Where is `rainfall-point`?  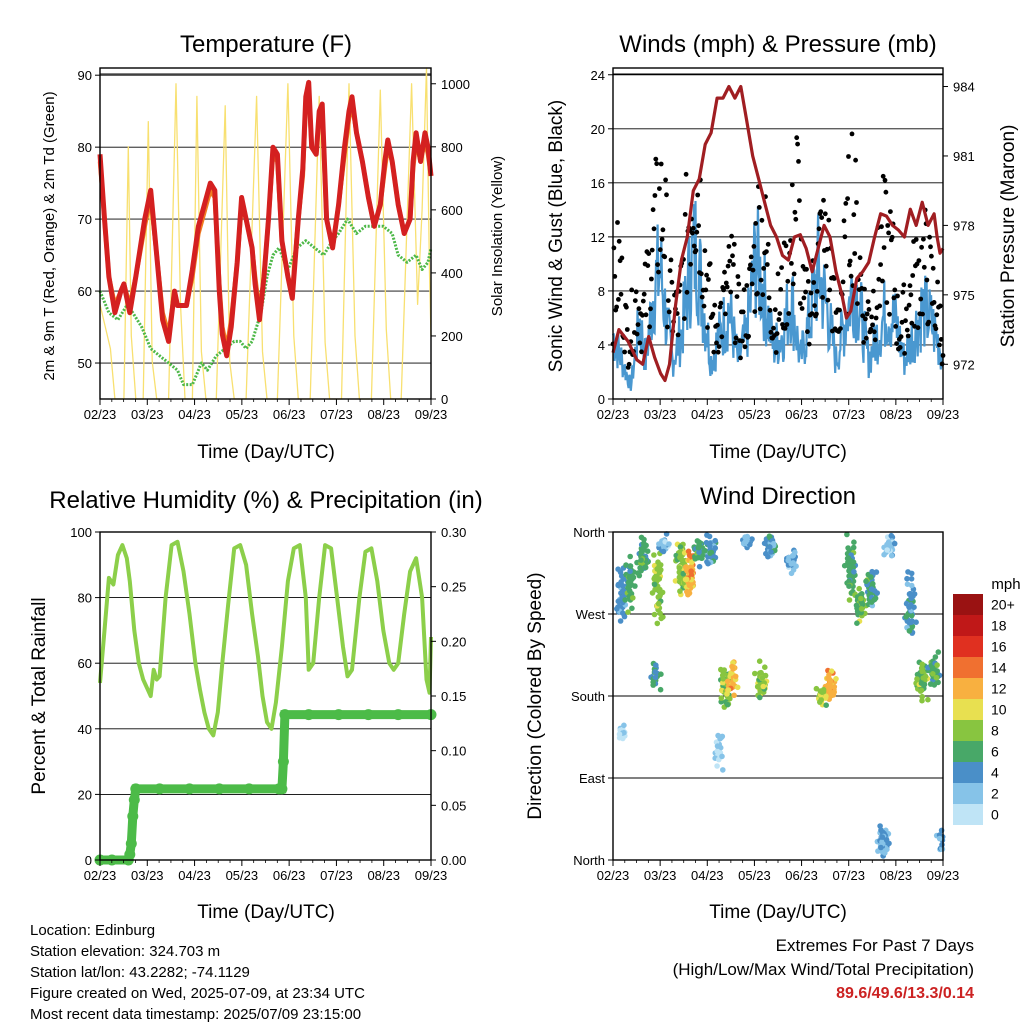
rainfall-point is located at coordinates (285, 715).